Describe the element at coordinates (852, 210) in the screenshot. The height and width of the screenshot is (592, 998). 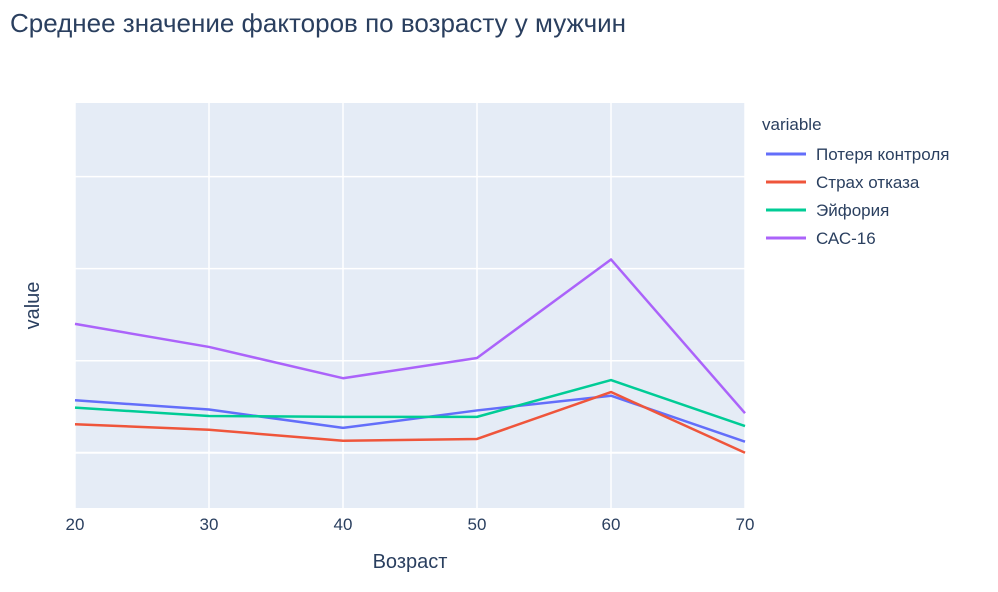
I see `legend-label: Эйфория` at that location.